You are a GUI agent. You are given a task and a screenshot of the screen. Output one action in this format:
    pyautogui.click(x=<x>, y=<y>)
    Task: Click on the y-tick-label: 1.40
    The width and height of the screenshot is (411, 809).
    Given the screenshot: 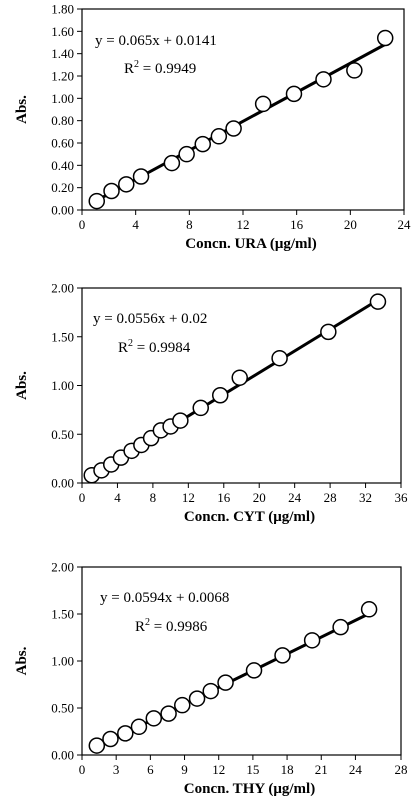 What is the action you would take?
    pyautogui.click(x=62, y=53)
    